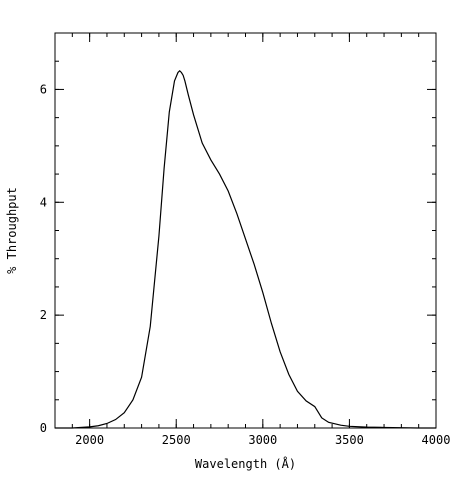 The height and width of the screenshot is (482, 469). I want to click on y-tick-label: 0, so click(43, 428).